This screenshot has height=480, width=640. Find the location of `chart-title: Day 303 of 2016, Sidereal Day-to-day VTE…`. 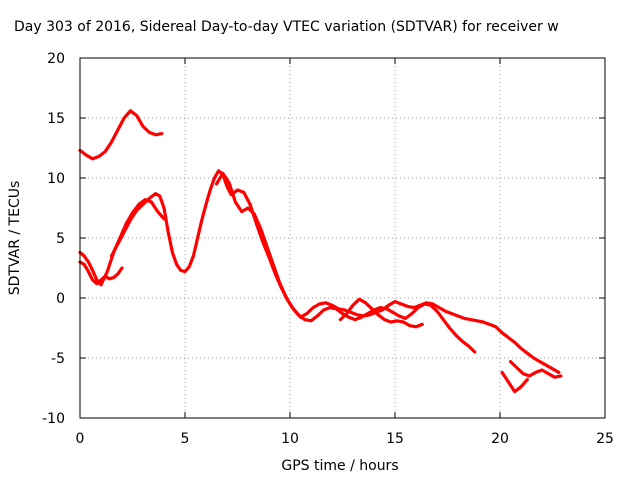

chart-title: Day 303 of 2016, Sidereal Day-to-day VTE… is located at coordinates (286, 27).